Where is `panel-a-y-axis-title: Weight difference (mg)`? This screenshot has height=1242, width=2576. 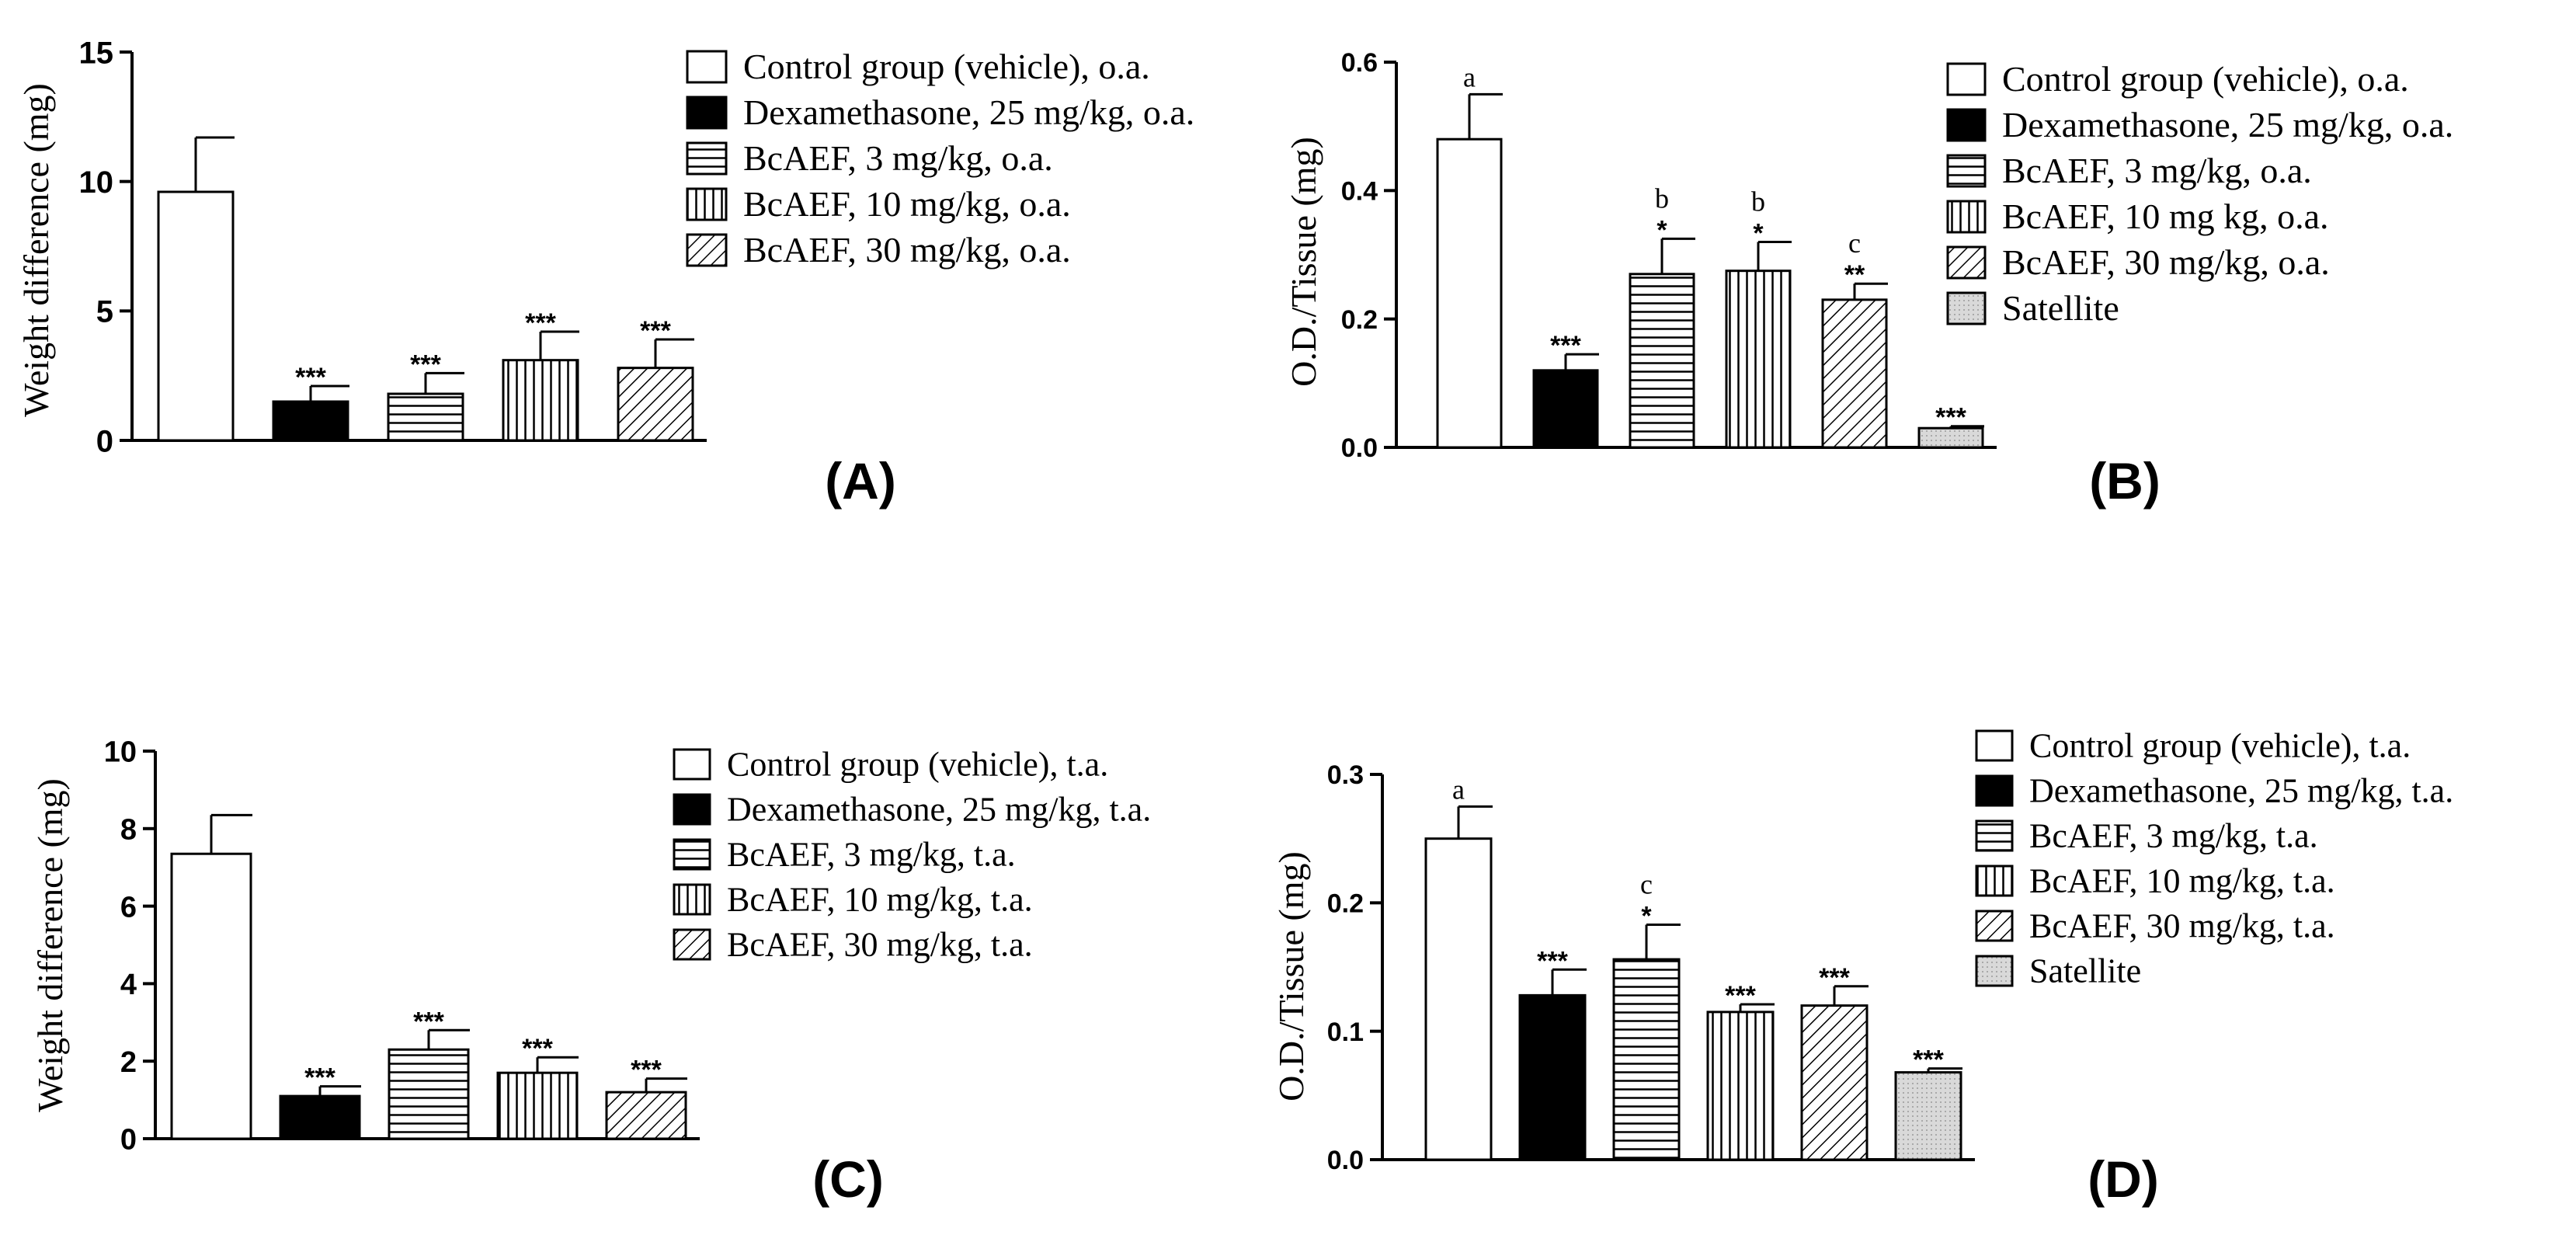 panel-a-y-axis-title: Weight difference (mg) is located at coordinates (36, 250).